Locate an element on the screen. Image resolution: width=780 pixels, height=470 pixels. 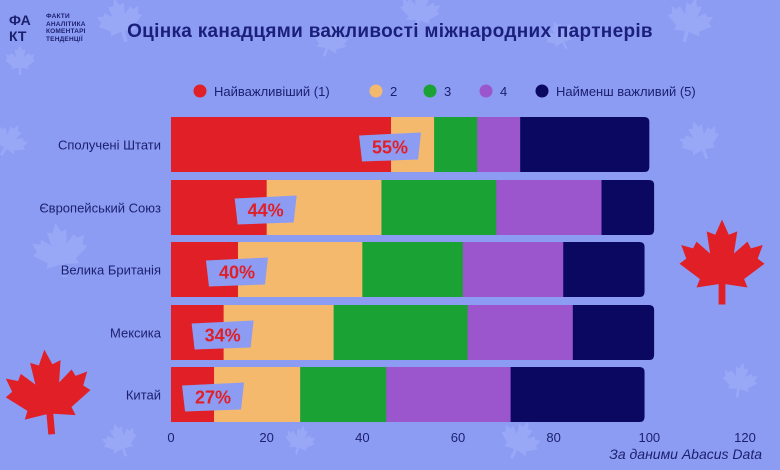
category-label: Сполучені Штати is located at coordinates (109, 145).